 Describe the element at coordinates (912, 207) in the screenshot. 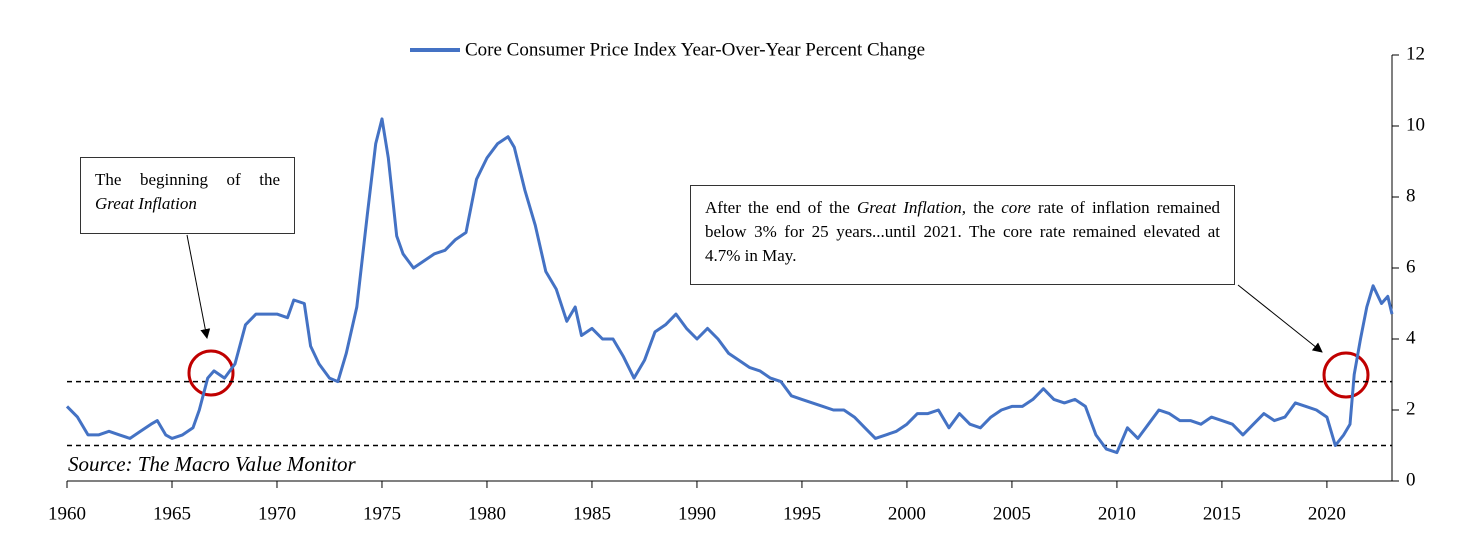

I see `annotation-text: Great Inflation,` at that location.